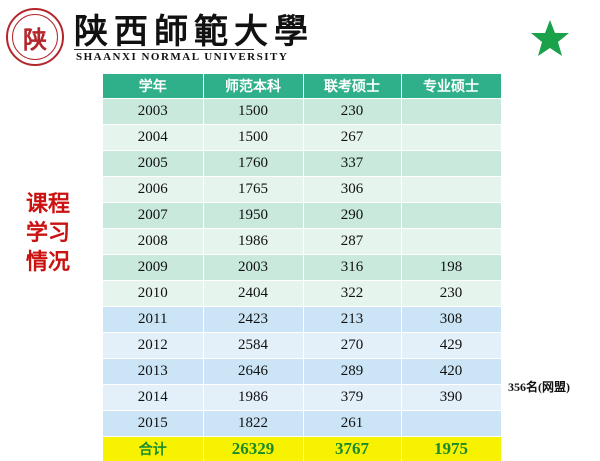 The height and width of the screenshot is (461, 600). I want to click on table-cell: 306, so click(352, 190).